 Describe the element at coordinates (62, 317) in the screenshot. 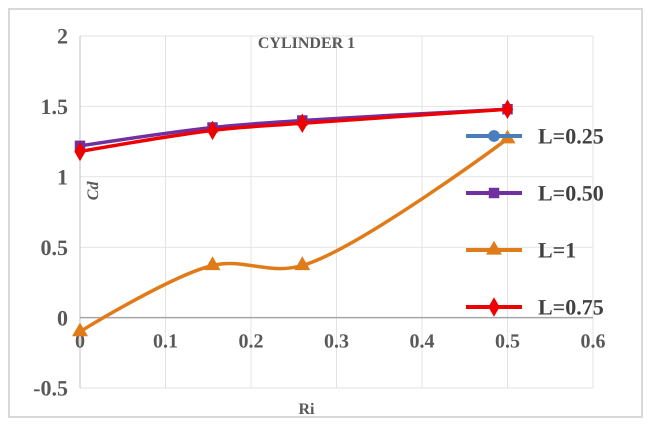

I see `y-tick-label: 0` at that location.